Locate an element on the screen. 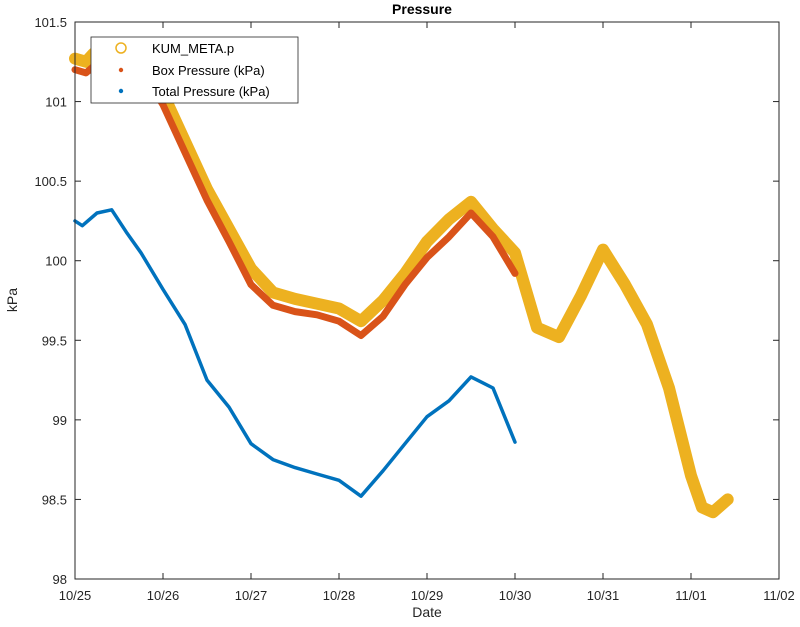 This screenshot has width=800, height=627. y-tick-label: 101.5 is located at coordinates (50, 22).